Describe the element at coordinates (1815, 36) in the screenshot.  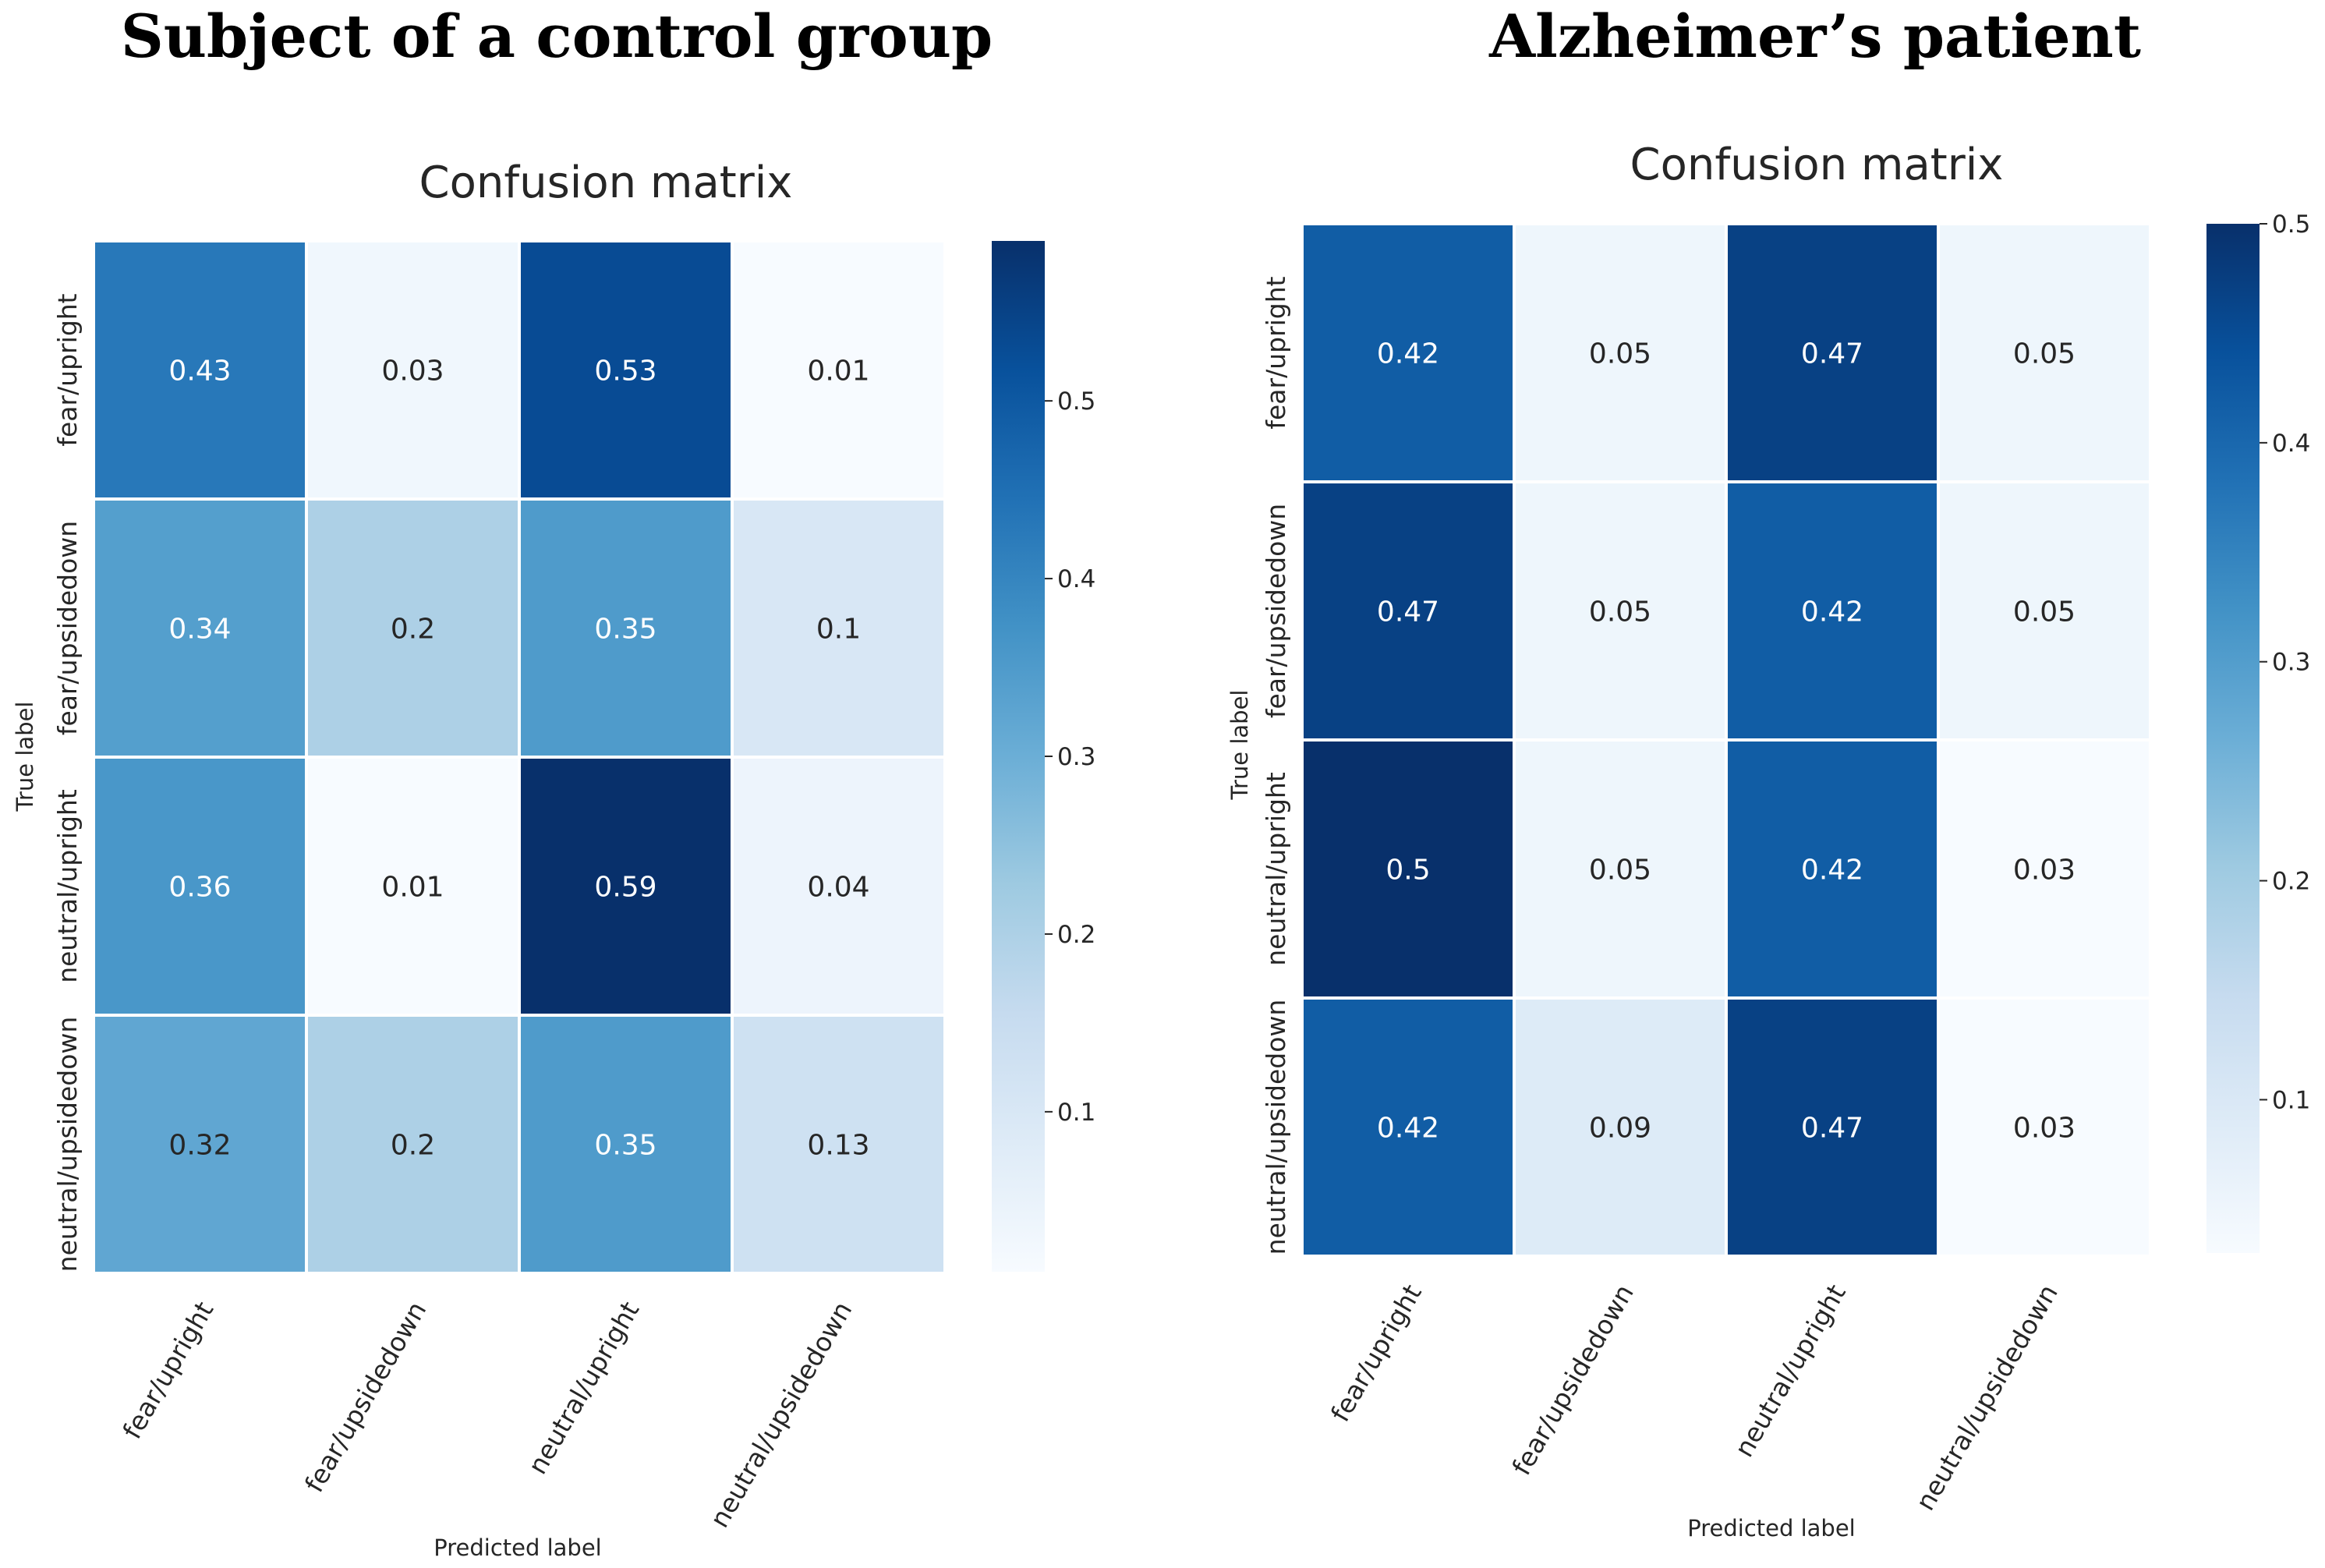
I see `alzheimers-patient-heading: Alzheimer’s patient` at that location.